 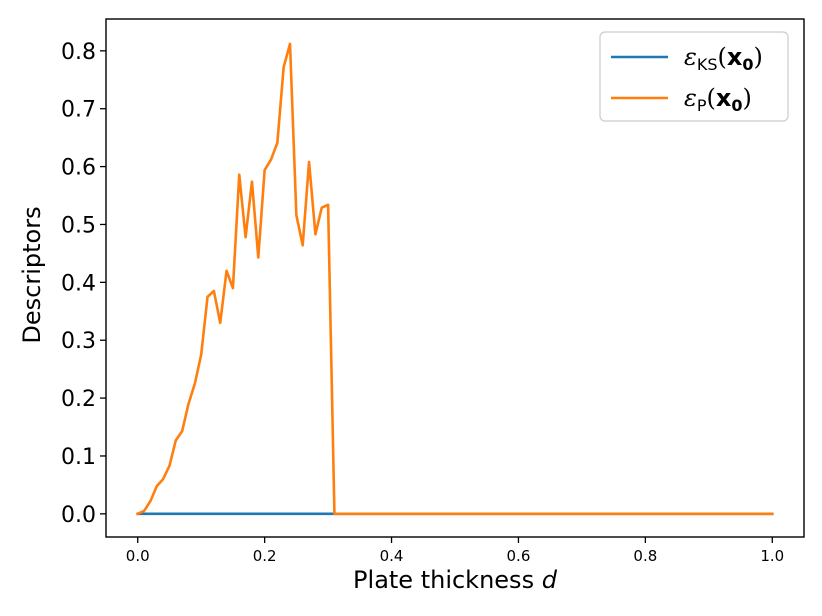 I want to click on y-axis-ticks: 0.0 0.1 0.2 0.3 0.4 0.5 0.6 0.7 0.8, so click(x=83, y=284).